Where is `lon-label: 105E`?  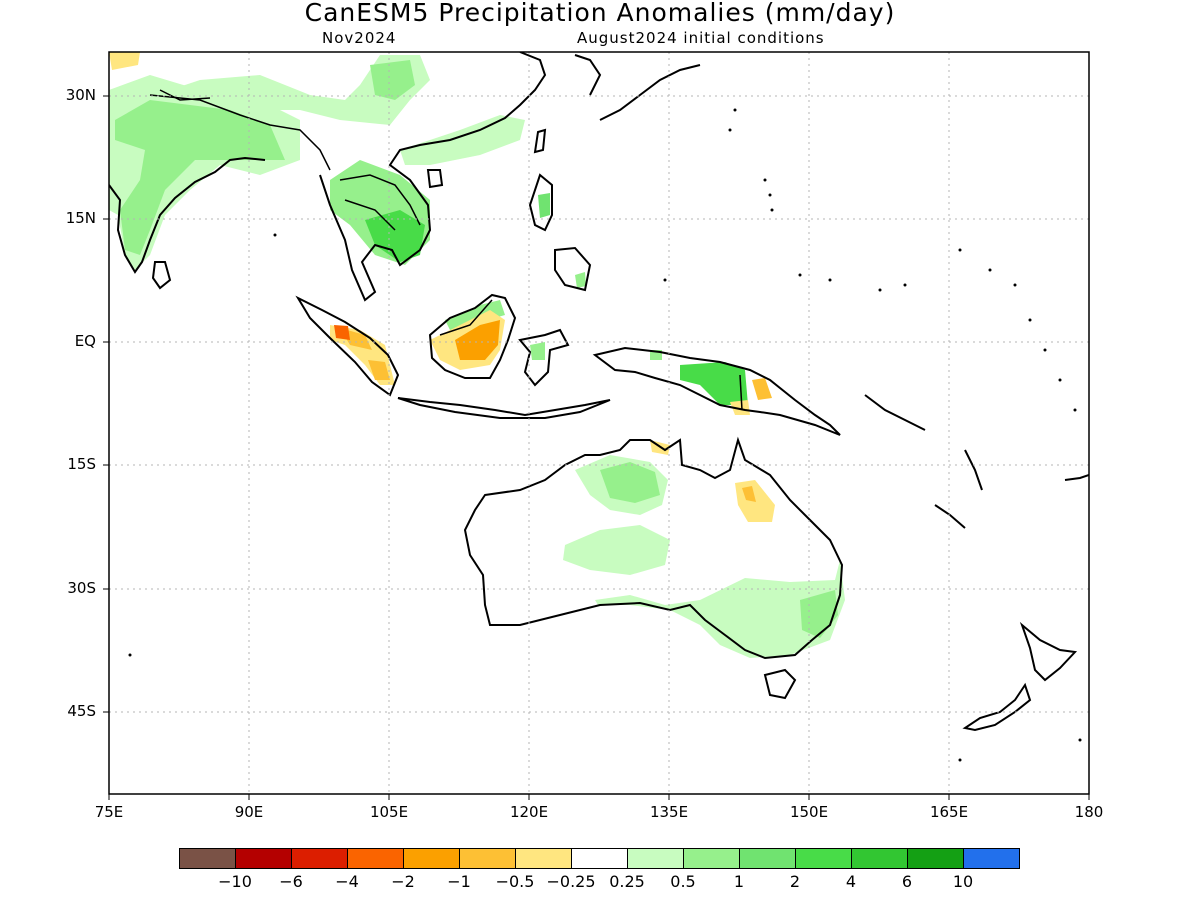
lon-label: 105E is located at coordinates (389, 812).